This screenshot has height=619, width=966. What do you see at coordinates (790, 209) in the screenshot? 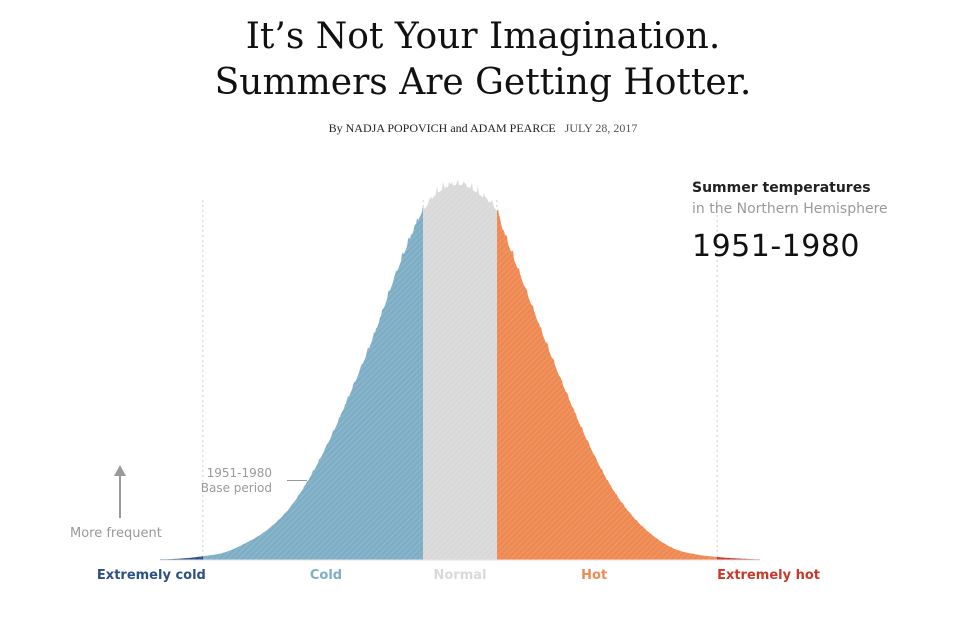
I see `chart-side-subtitle: in the Northern Hemisphere` at bounding box center [790, 209].